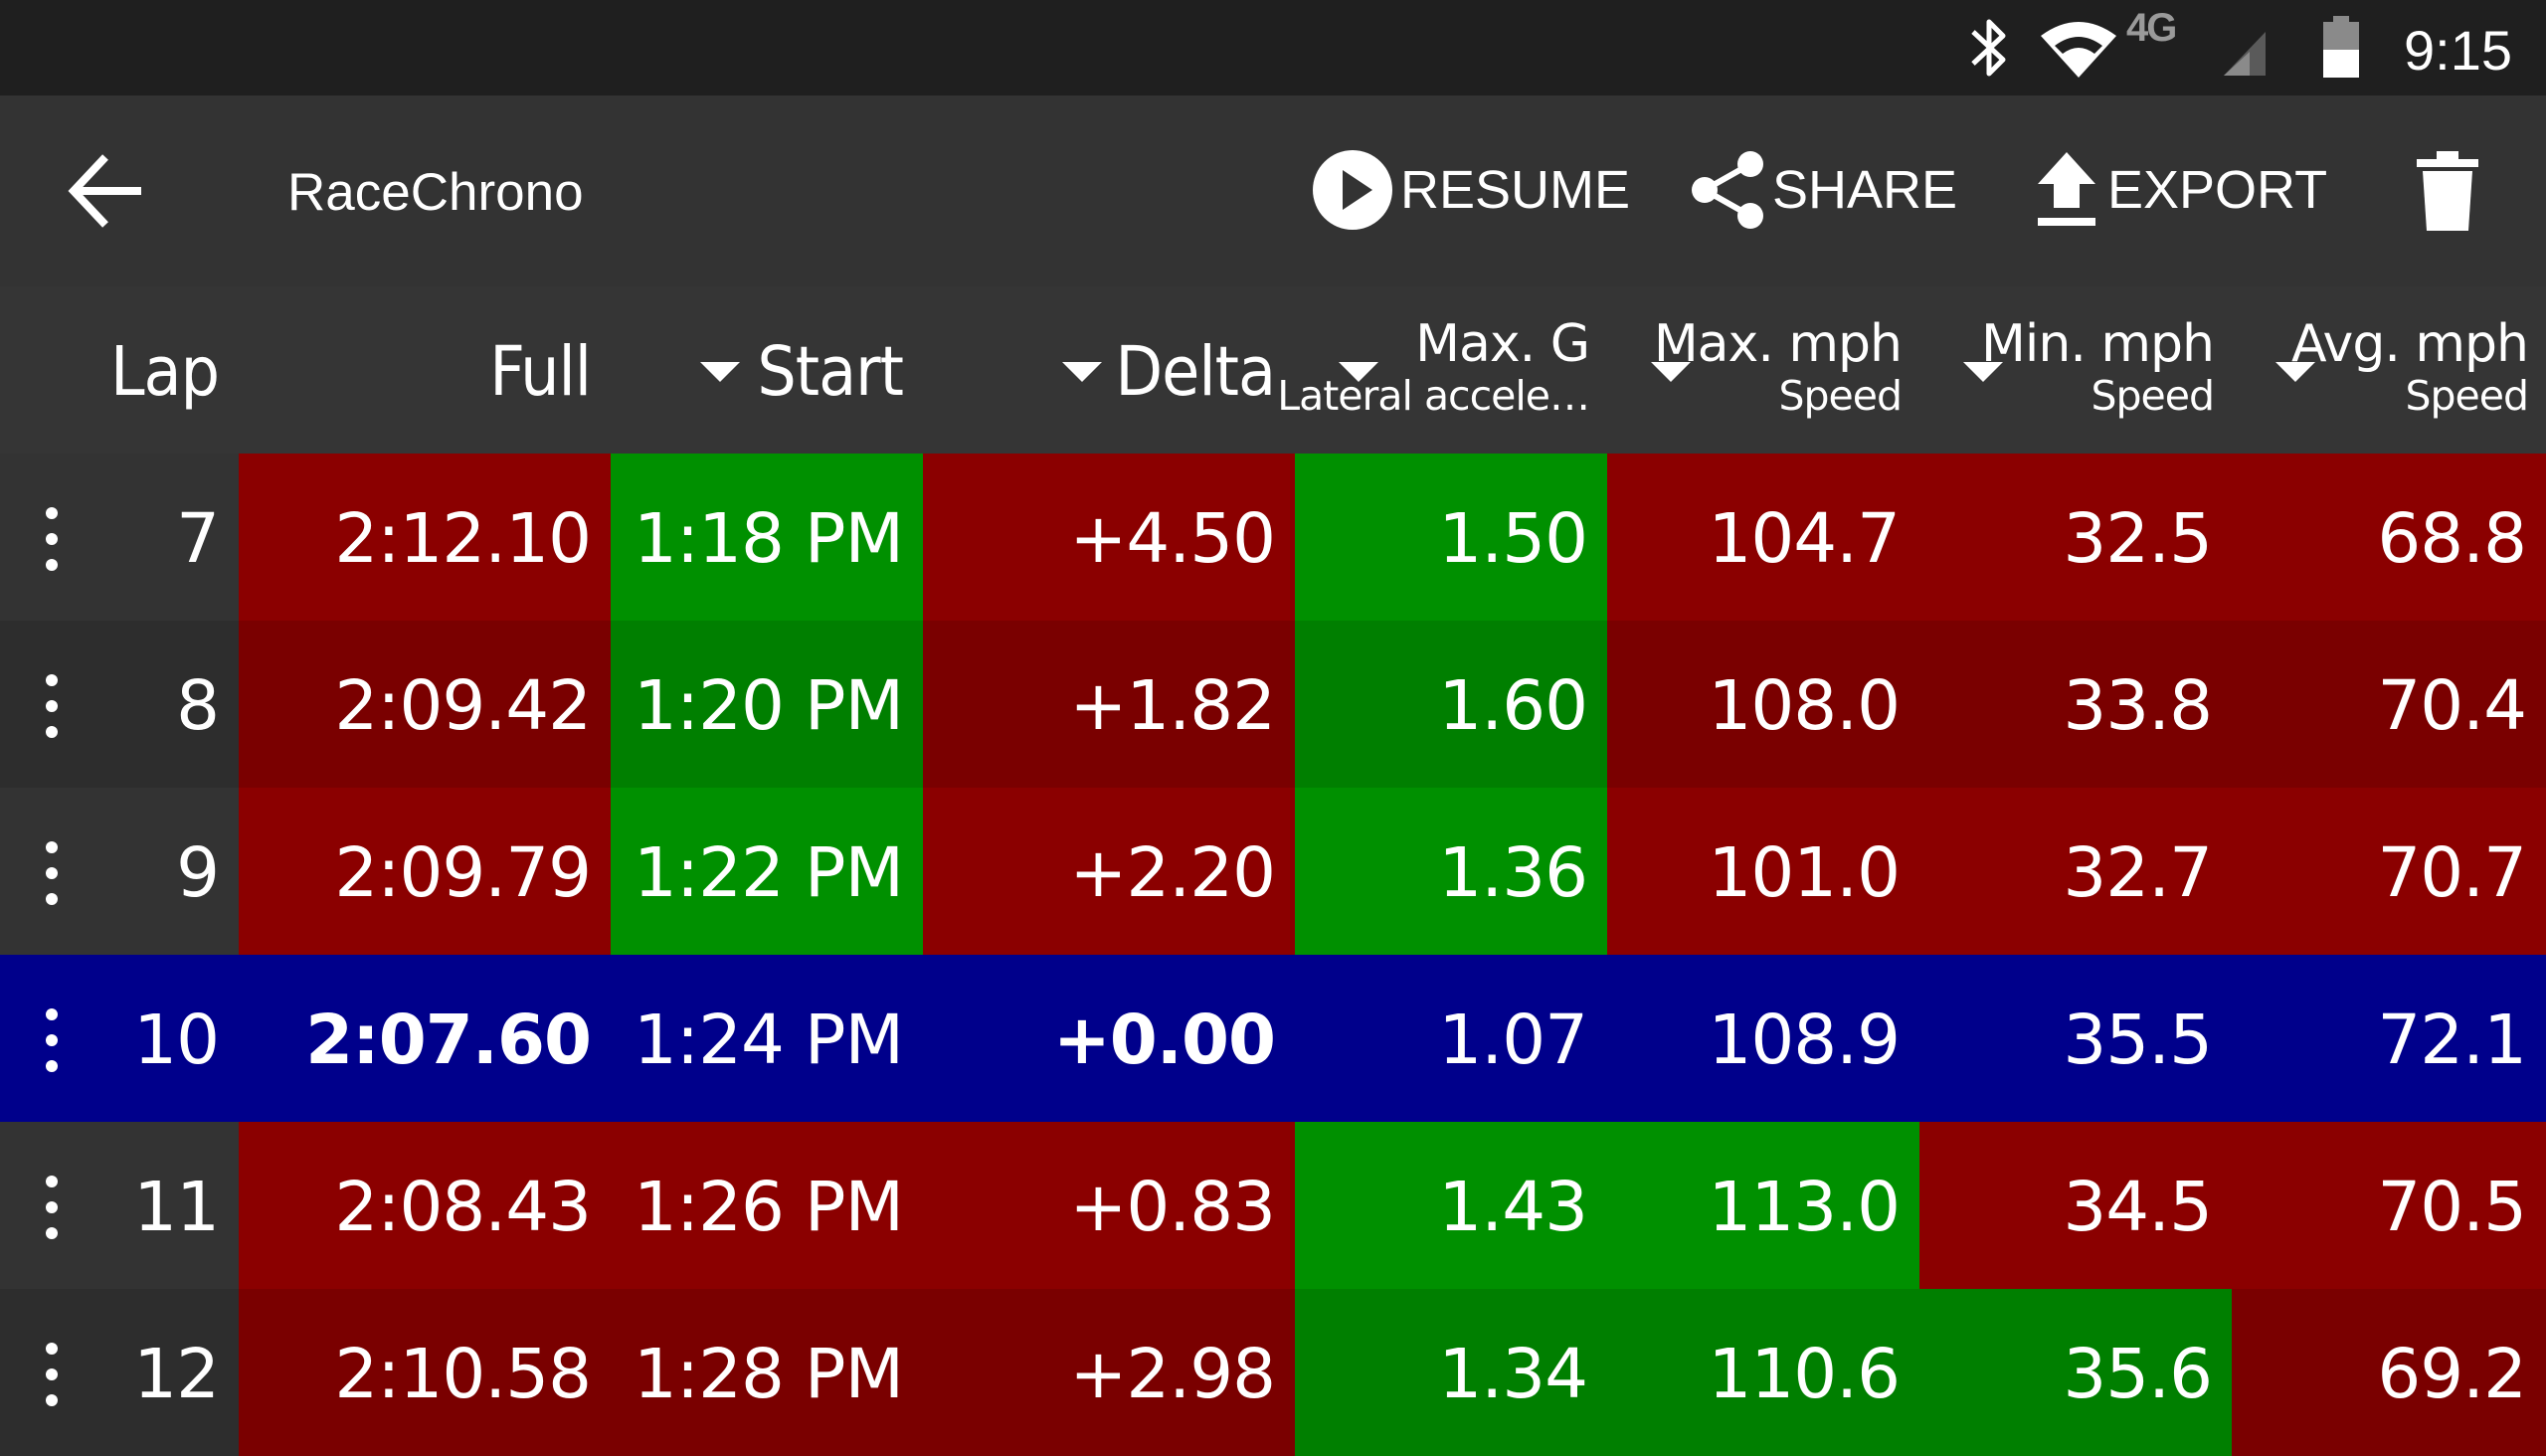  I want to click on full-time-cell: 2:09.79, so click(425, 871).